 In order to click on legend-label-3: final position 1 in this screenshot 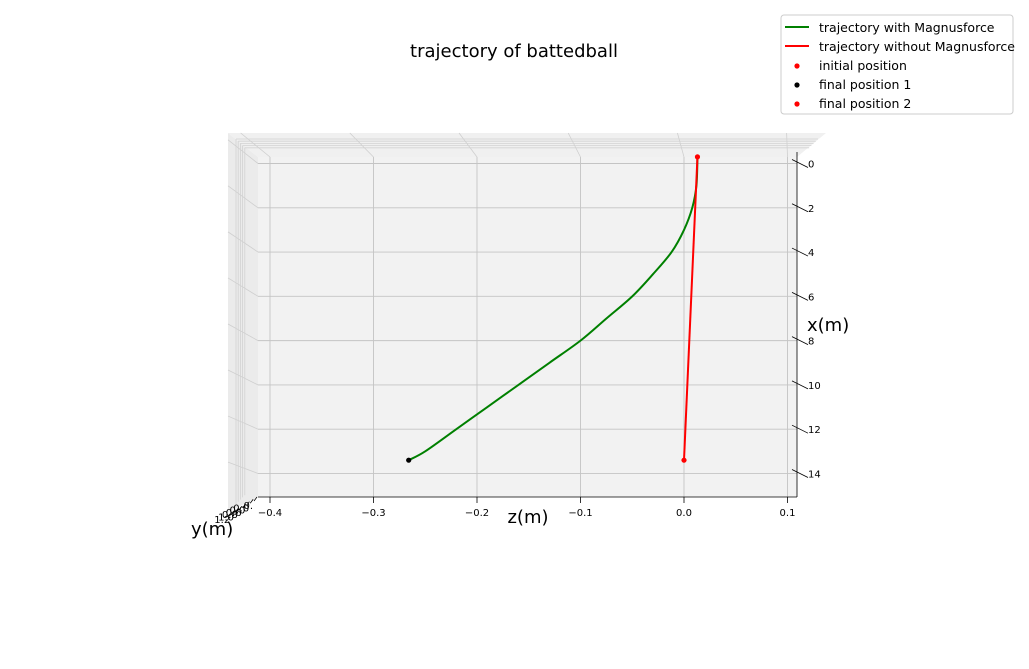, I will do `click(865, 84)`.